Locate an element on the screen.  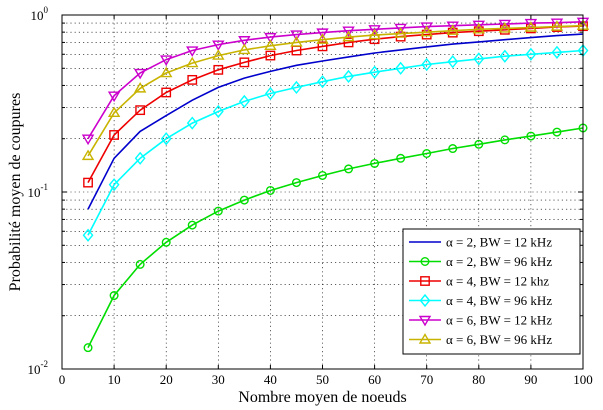
legend-label: α = 2, BW = 12 kHz is located at coordinates (499, 242).